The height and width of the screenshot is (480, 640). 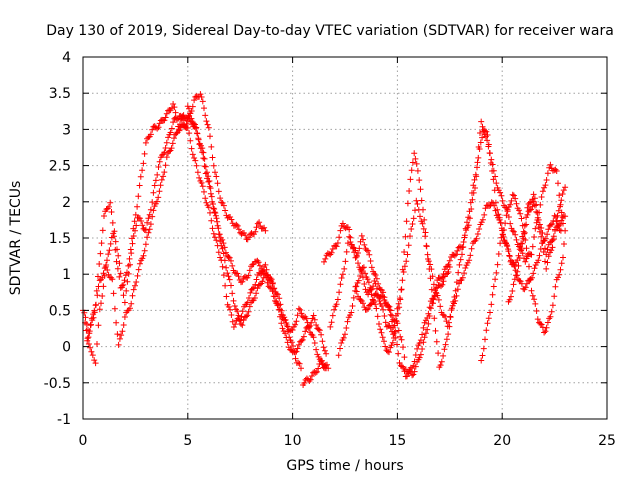 What do you see at coordinates (60, 311) in the screenshot?
I see `y-tick-label: 0.5` at bounding box center [60, 311].